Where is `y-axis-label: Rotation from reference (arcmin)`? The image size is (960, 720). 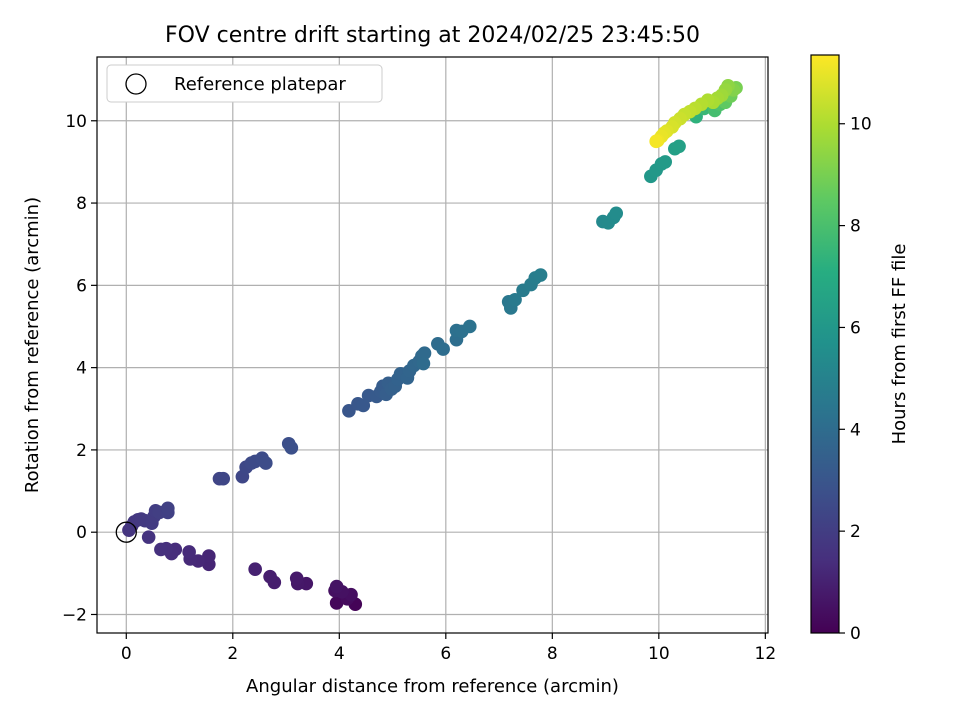 y-axis-label: Rotation from reference (arcmin) is located at coordinates (32, 345).